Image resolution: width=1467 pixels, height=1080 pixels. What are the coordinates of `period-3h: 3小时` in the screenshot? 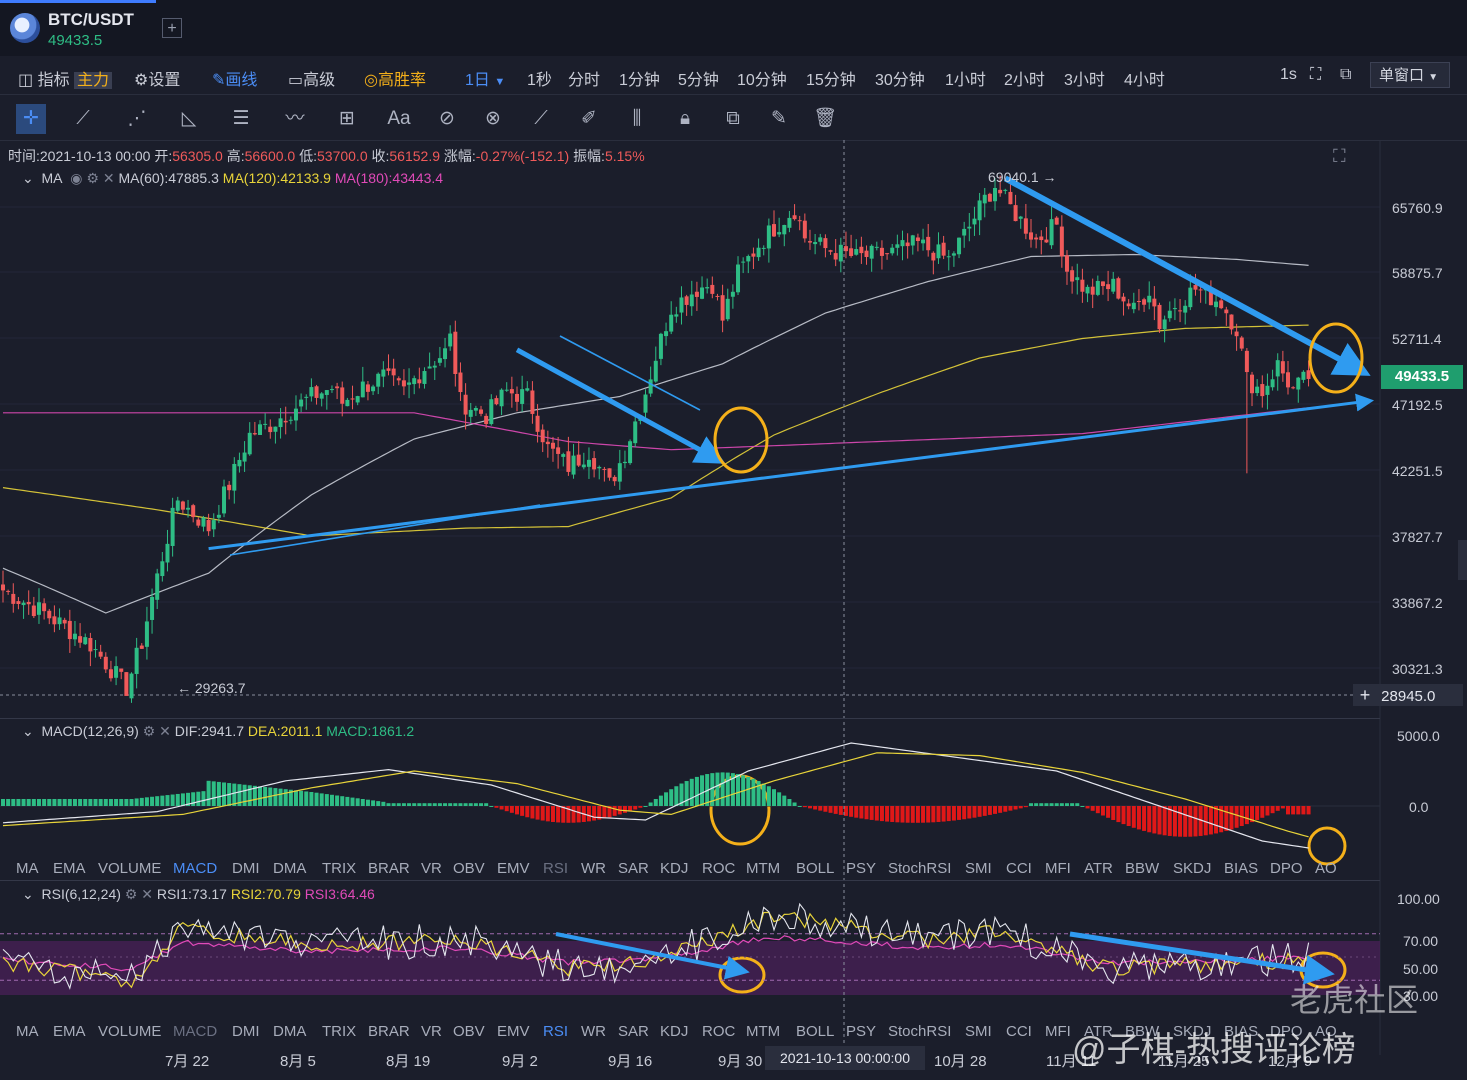 It's located at (1084, 80).